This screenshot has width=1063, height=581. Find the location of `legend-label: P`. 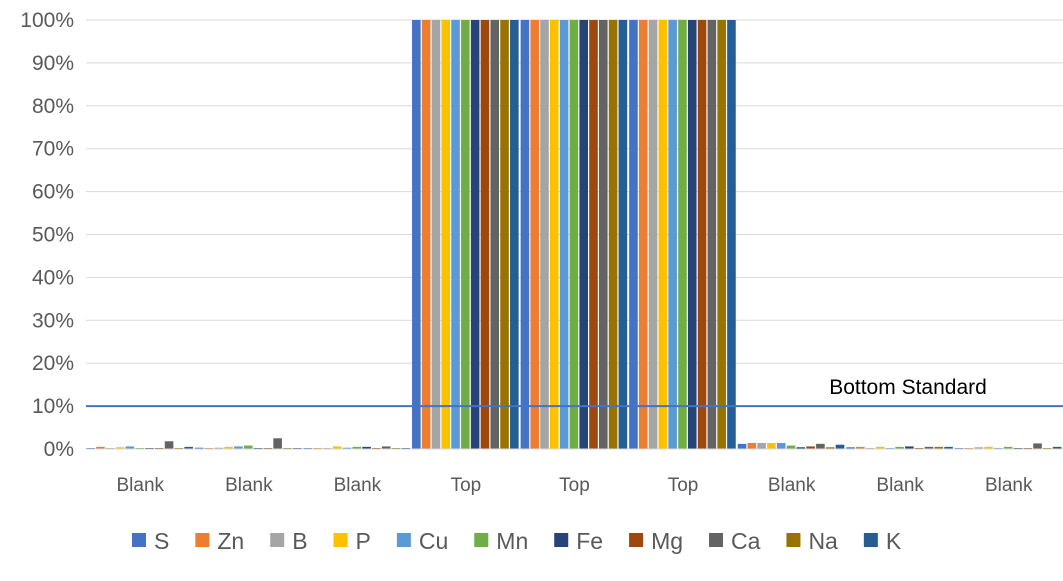

legend-label: P is located at coordinates (363, 541).